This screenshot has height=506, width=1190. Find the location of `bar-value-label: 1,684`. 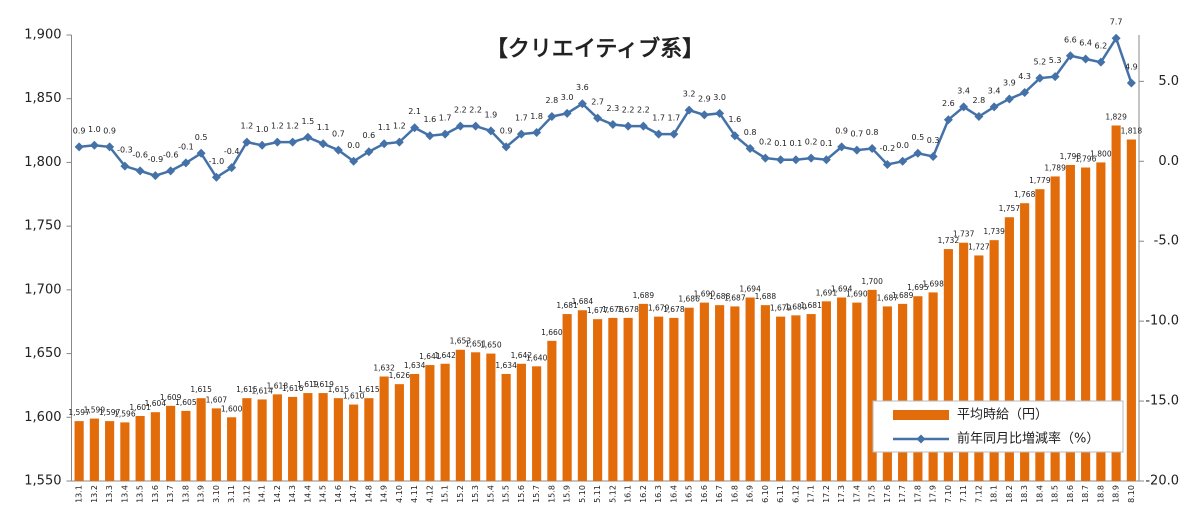

bar-value-label: 1,684 is located at coordinates (583, 301).